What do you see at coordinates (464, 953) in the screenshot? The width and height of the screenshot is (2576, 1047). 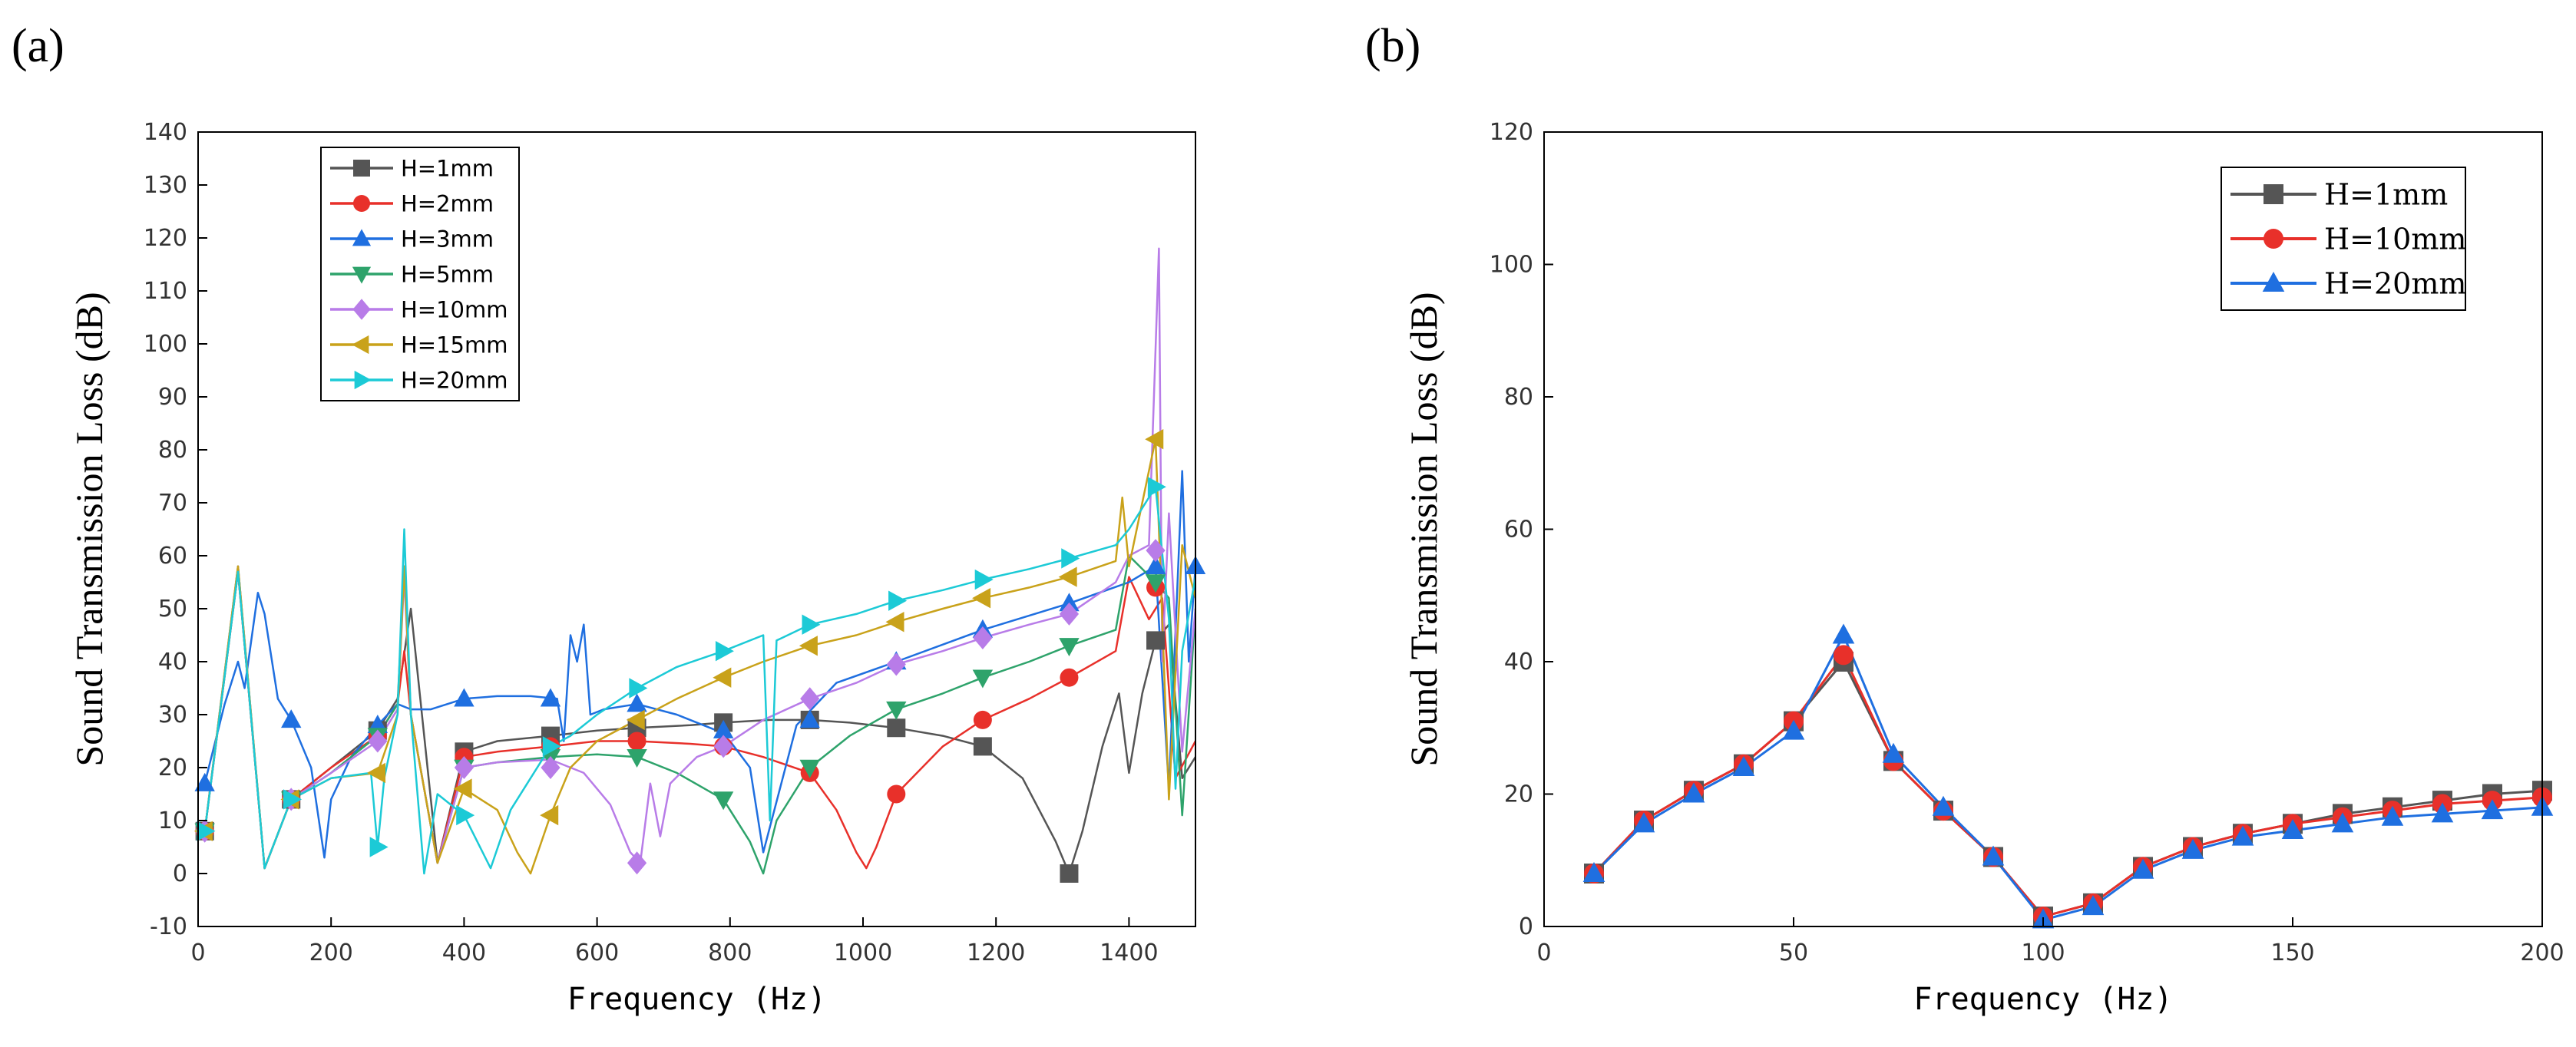 I see `panel-a-x-tick-label: 400` at bounding box center [464, 953].